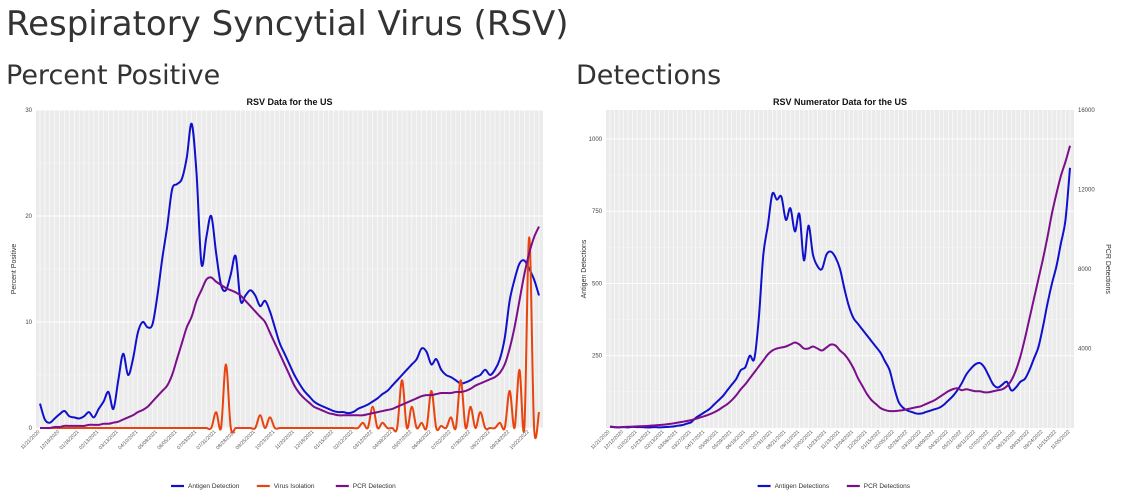 The width and height of the screenshot is (1125, 496). Describe the element at coordinates (481, 440) in the screenshot. I see `x-tick-label: 08/27/2022` at that location.